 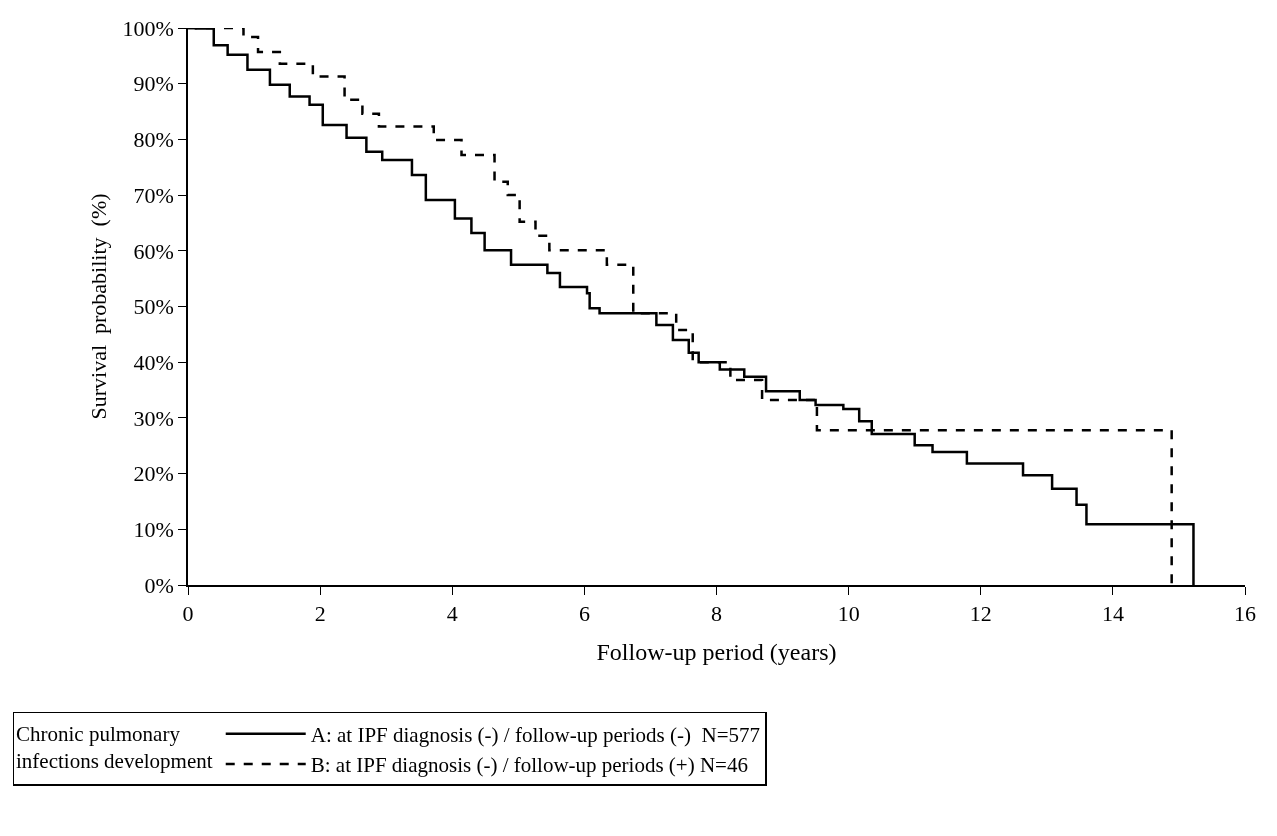 I want to click on x-tick-label: 12, so click(x=980, y=614).